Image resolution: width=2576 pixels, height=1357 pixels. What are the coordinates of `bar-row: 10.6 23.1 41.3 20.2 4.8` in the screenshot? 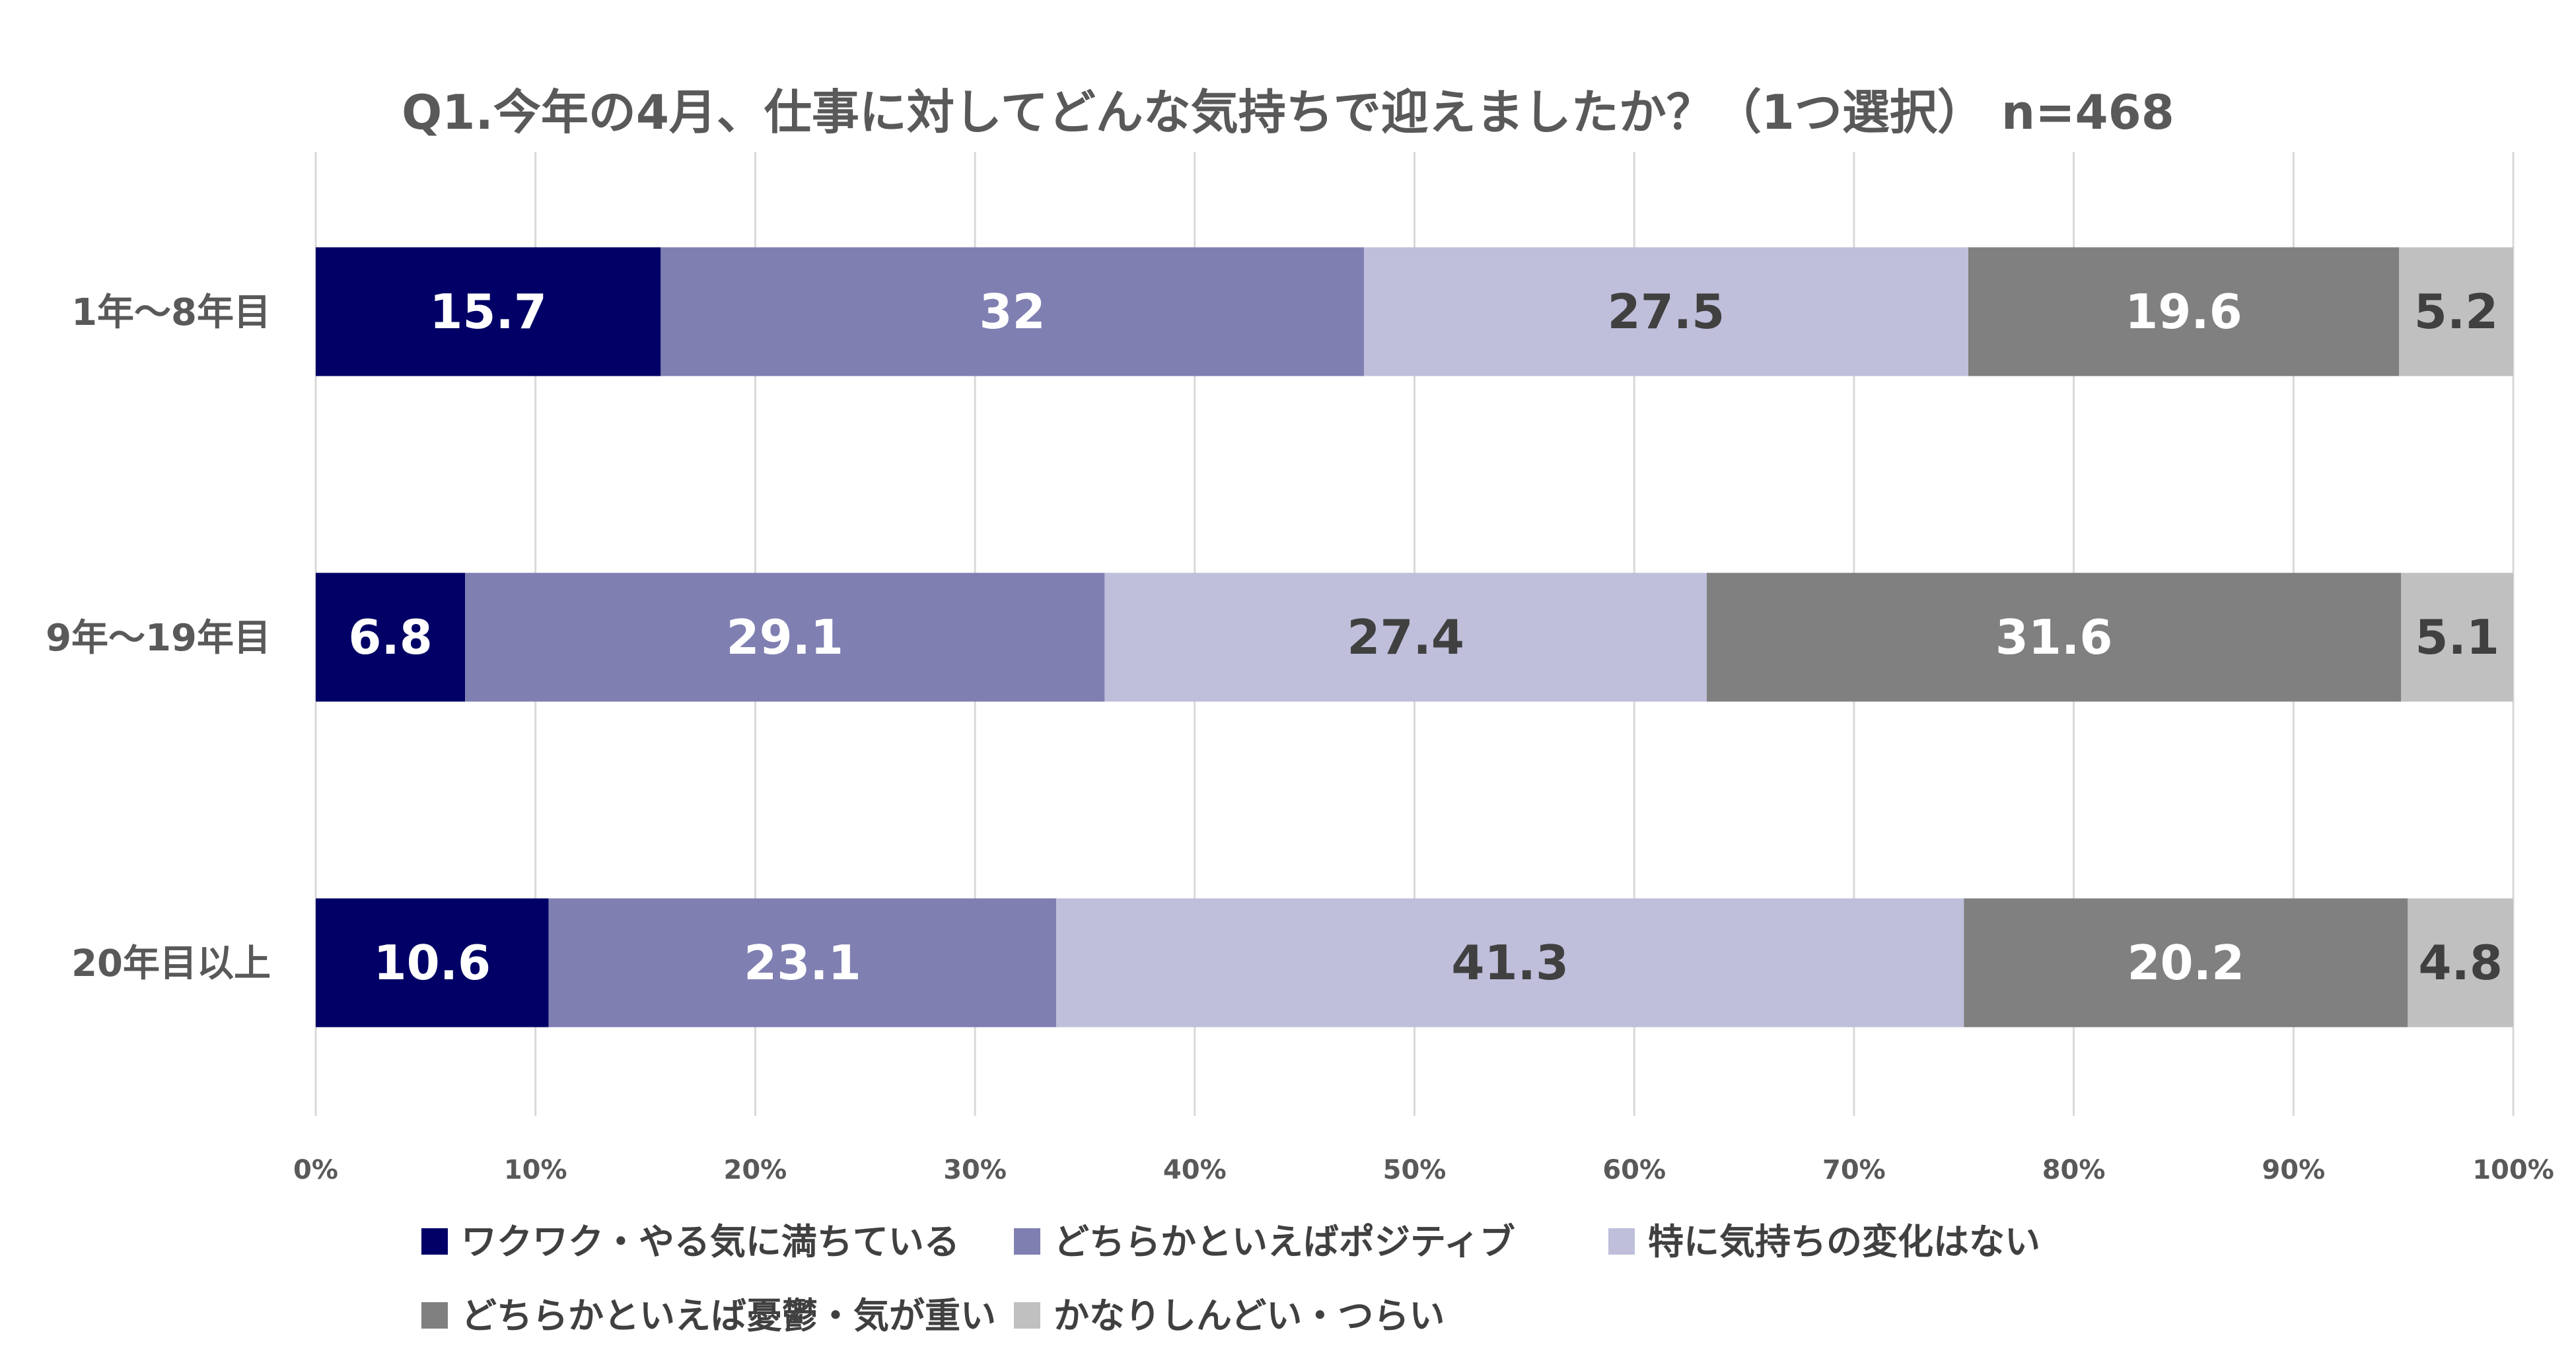 It's located at (1415, 962).